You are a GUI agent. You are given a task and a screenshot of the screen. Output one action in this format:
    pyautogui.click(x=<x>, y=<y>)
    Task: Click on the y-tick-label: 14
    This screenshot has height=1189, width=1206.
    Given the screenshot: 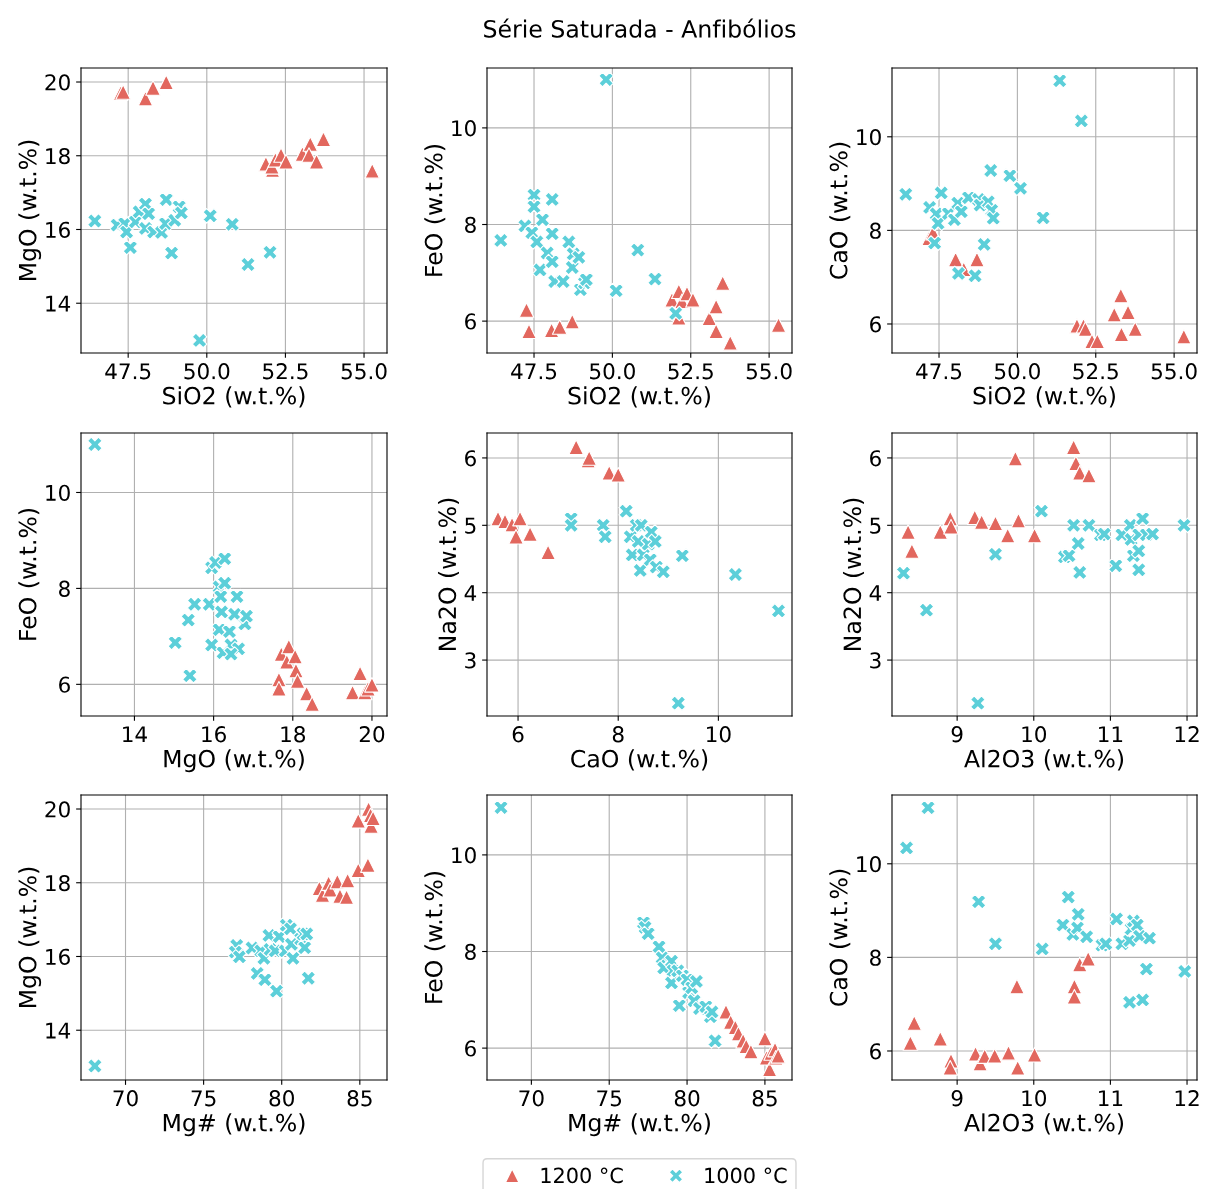 What is the action you would take?
    pyautogui.click(x=58, y=1030)
    